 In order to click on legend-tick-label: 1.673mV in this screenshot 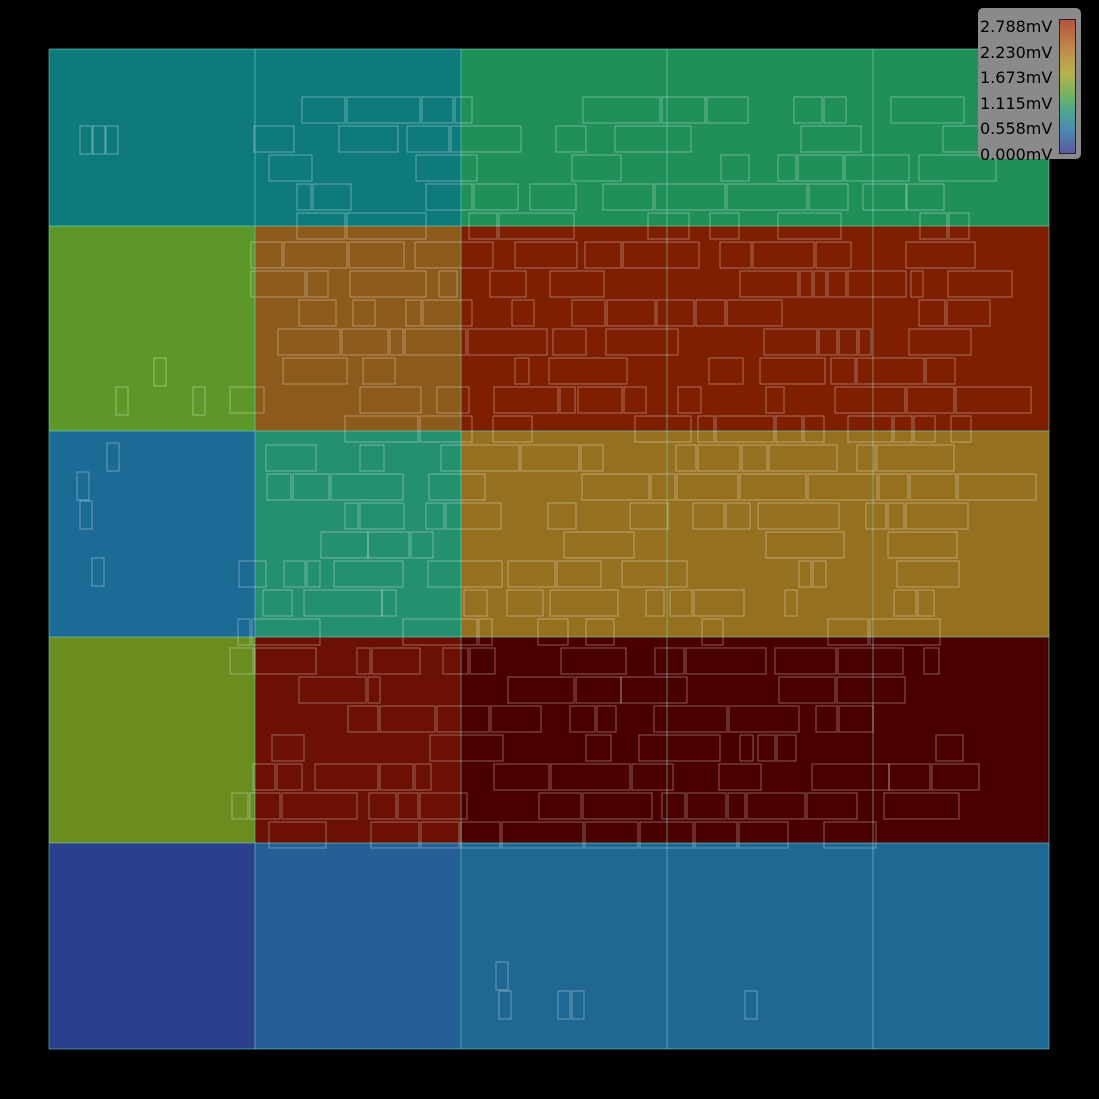, I will do `click(1016, 77)`.